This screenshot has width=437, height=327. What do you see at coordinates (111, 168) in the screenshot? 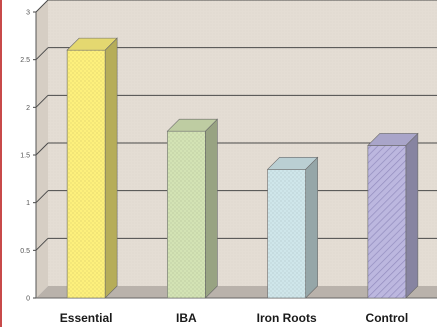
I see `bar-essential-side` at bounding box center [111, 168].